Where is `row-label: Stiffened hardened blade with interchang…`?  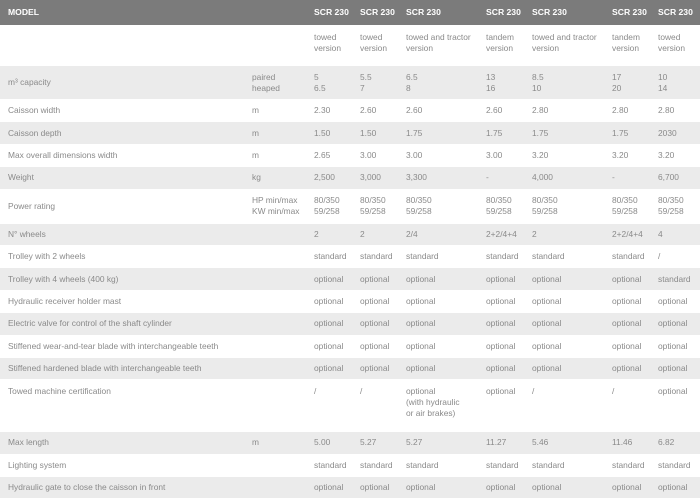
row-label: Stiffened hardened blade with interchang… is located at coordinates (126, 369).